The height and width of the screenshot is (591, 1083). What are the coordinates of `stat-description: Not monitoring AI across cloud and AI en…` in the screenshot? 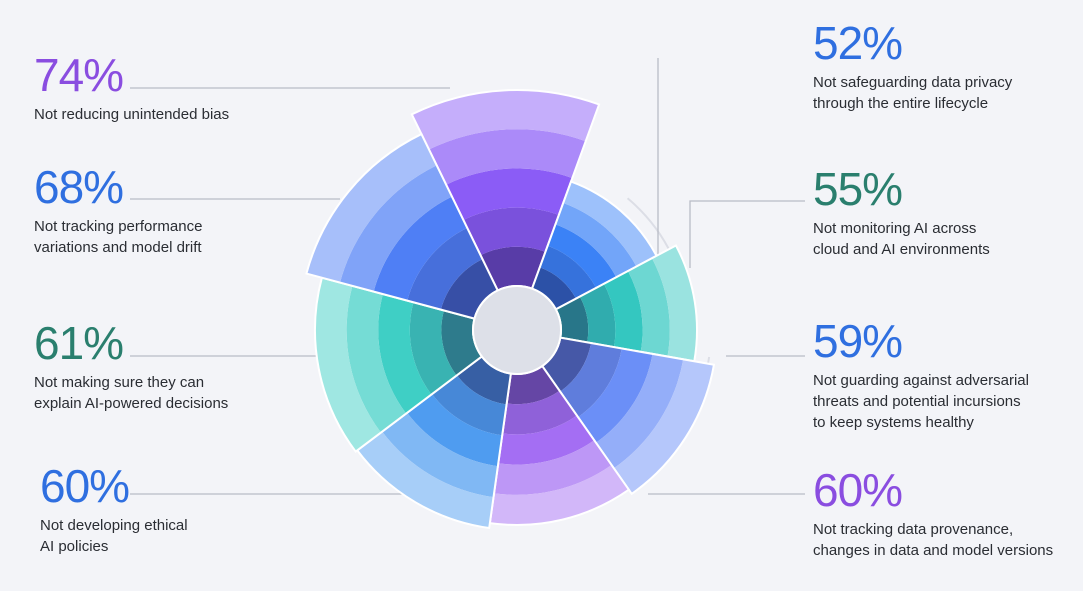 It's located at (901, 239).